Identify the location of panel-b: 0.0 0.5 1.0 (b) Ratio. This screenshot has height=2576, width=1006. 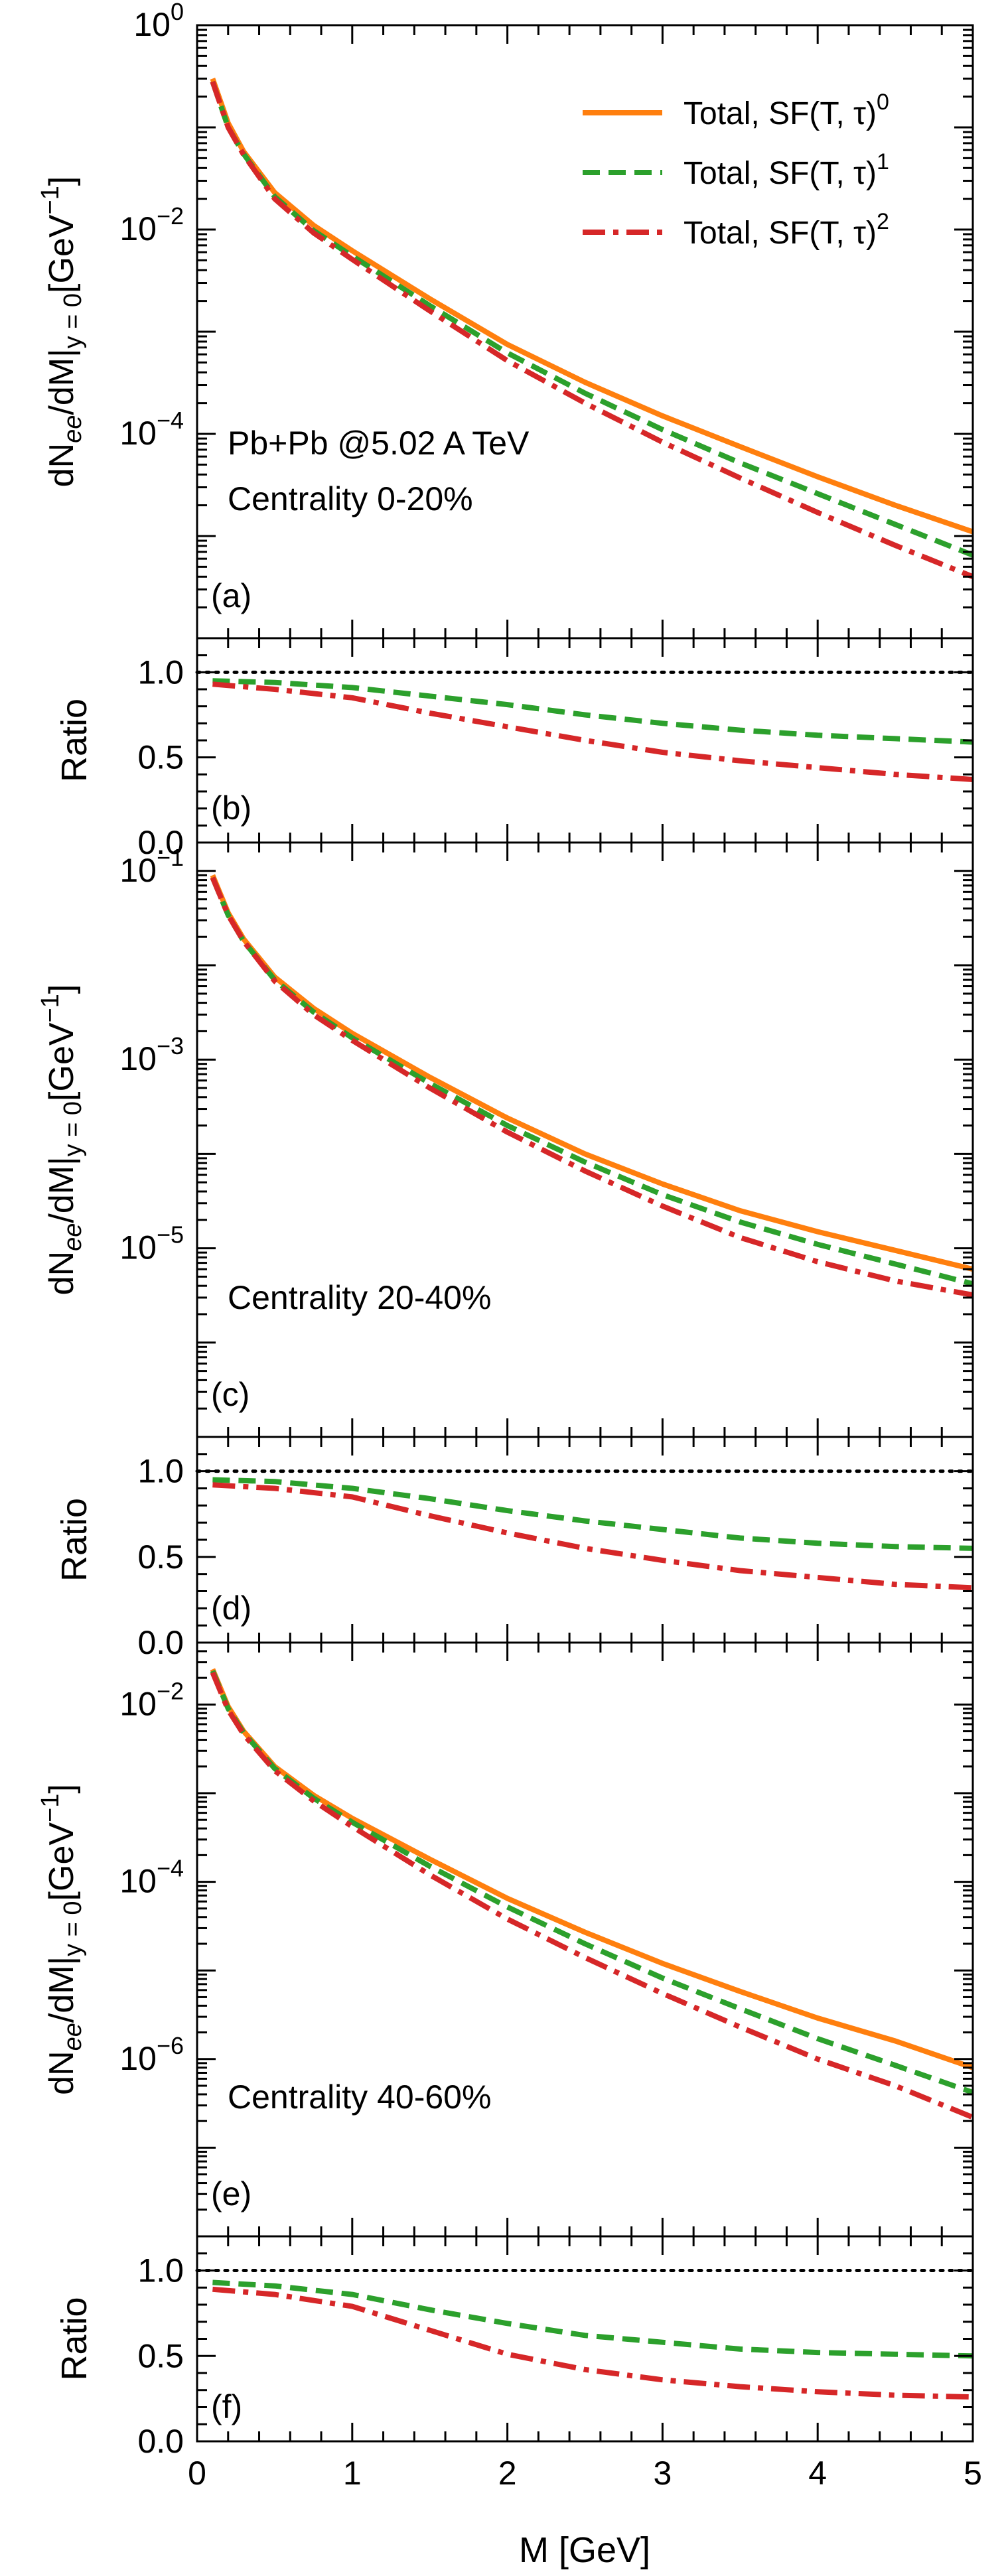
(514, 749).